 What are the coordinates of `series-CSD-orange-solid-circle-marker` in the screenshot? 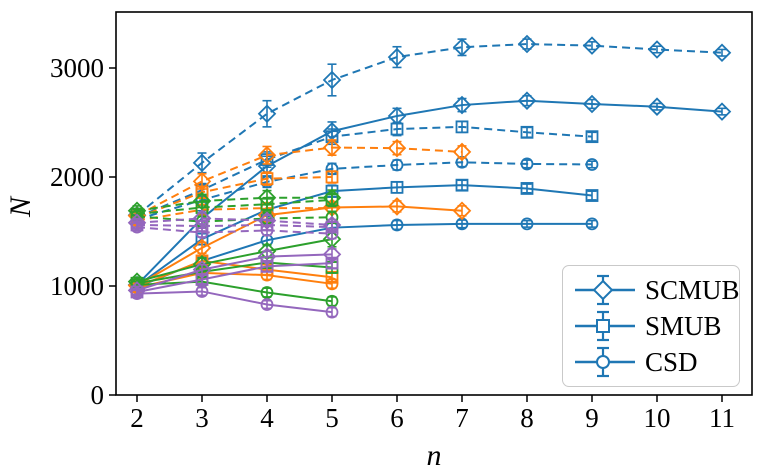 It's located at (332, 284).